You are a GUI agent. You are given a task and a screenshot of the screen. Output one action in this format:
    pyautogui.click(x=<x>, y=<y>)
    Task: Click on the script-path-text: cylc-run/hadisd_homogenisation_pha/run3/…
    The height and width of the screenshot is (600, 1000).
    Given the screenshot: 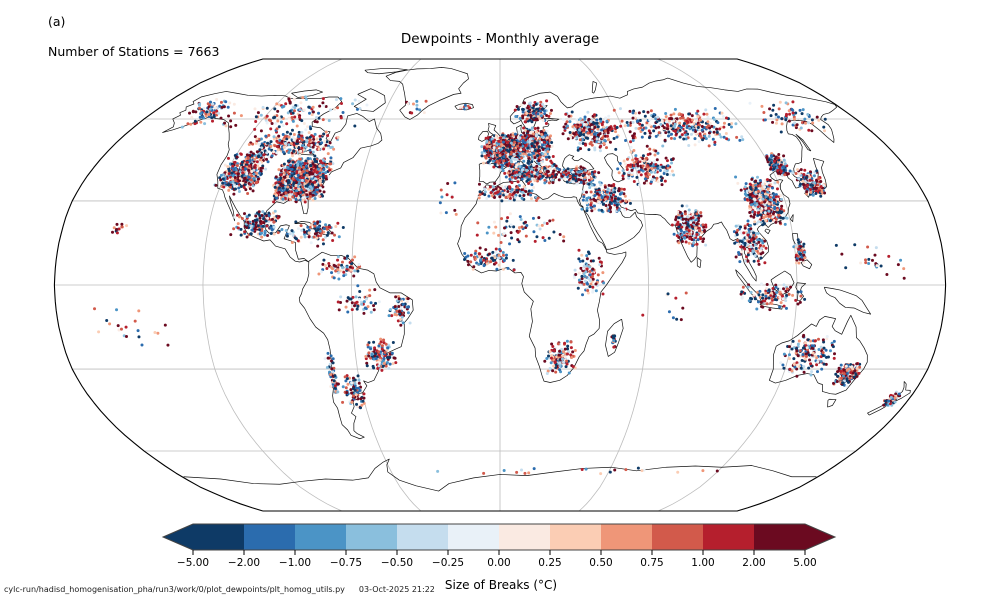 What is the action you would take?
    pyautogui.click(x=174, y=589)
    